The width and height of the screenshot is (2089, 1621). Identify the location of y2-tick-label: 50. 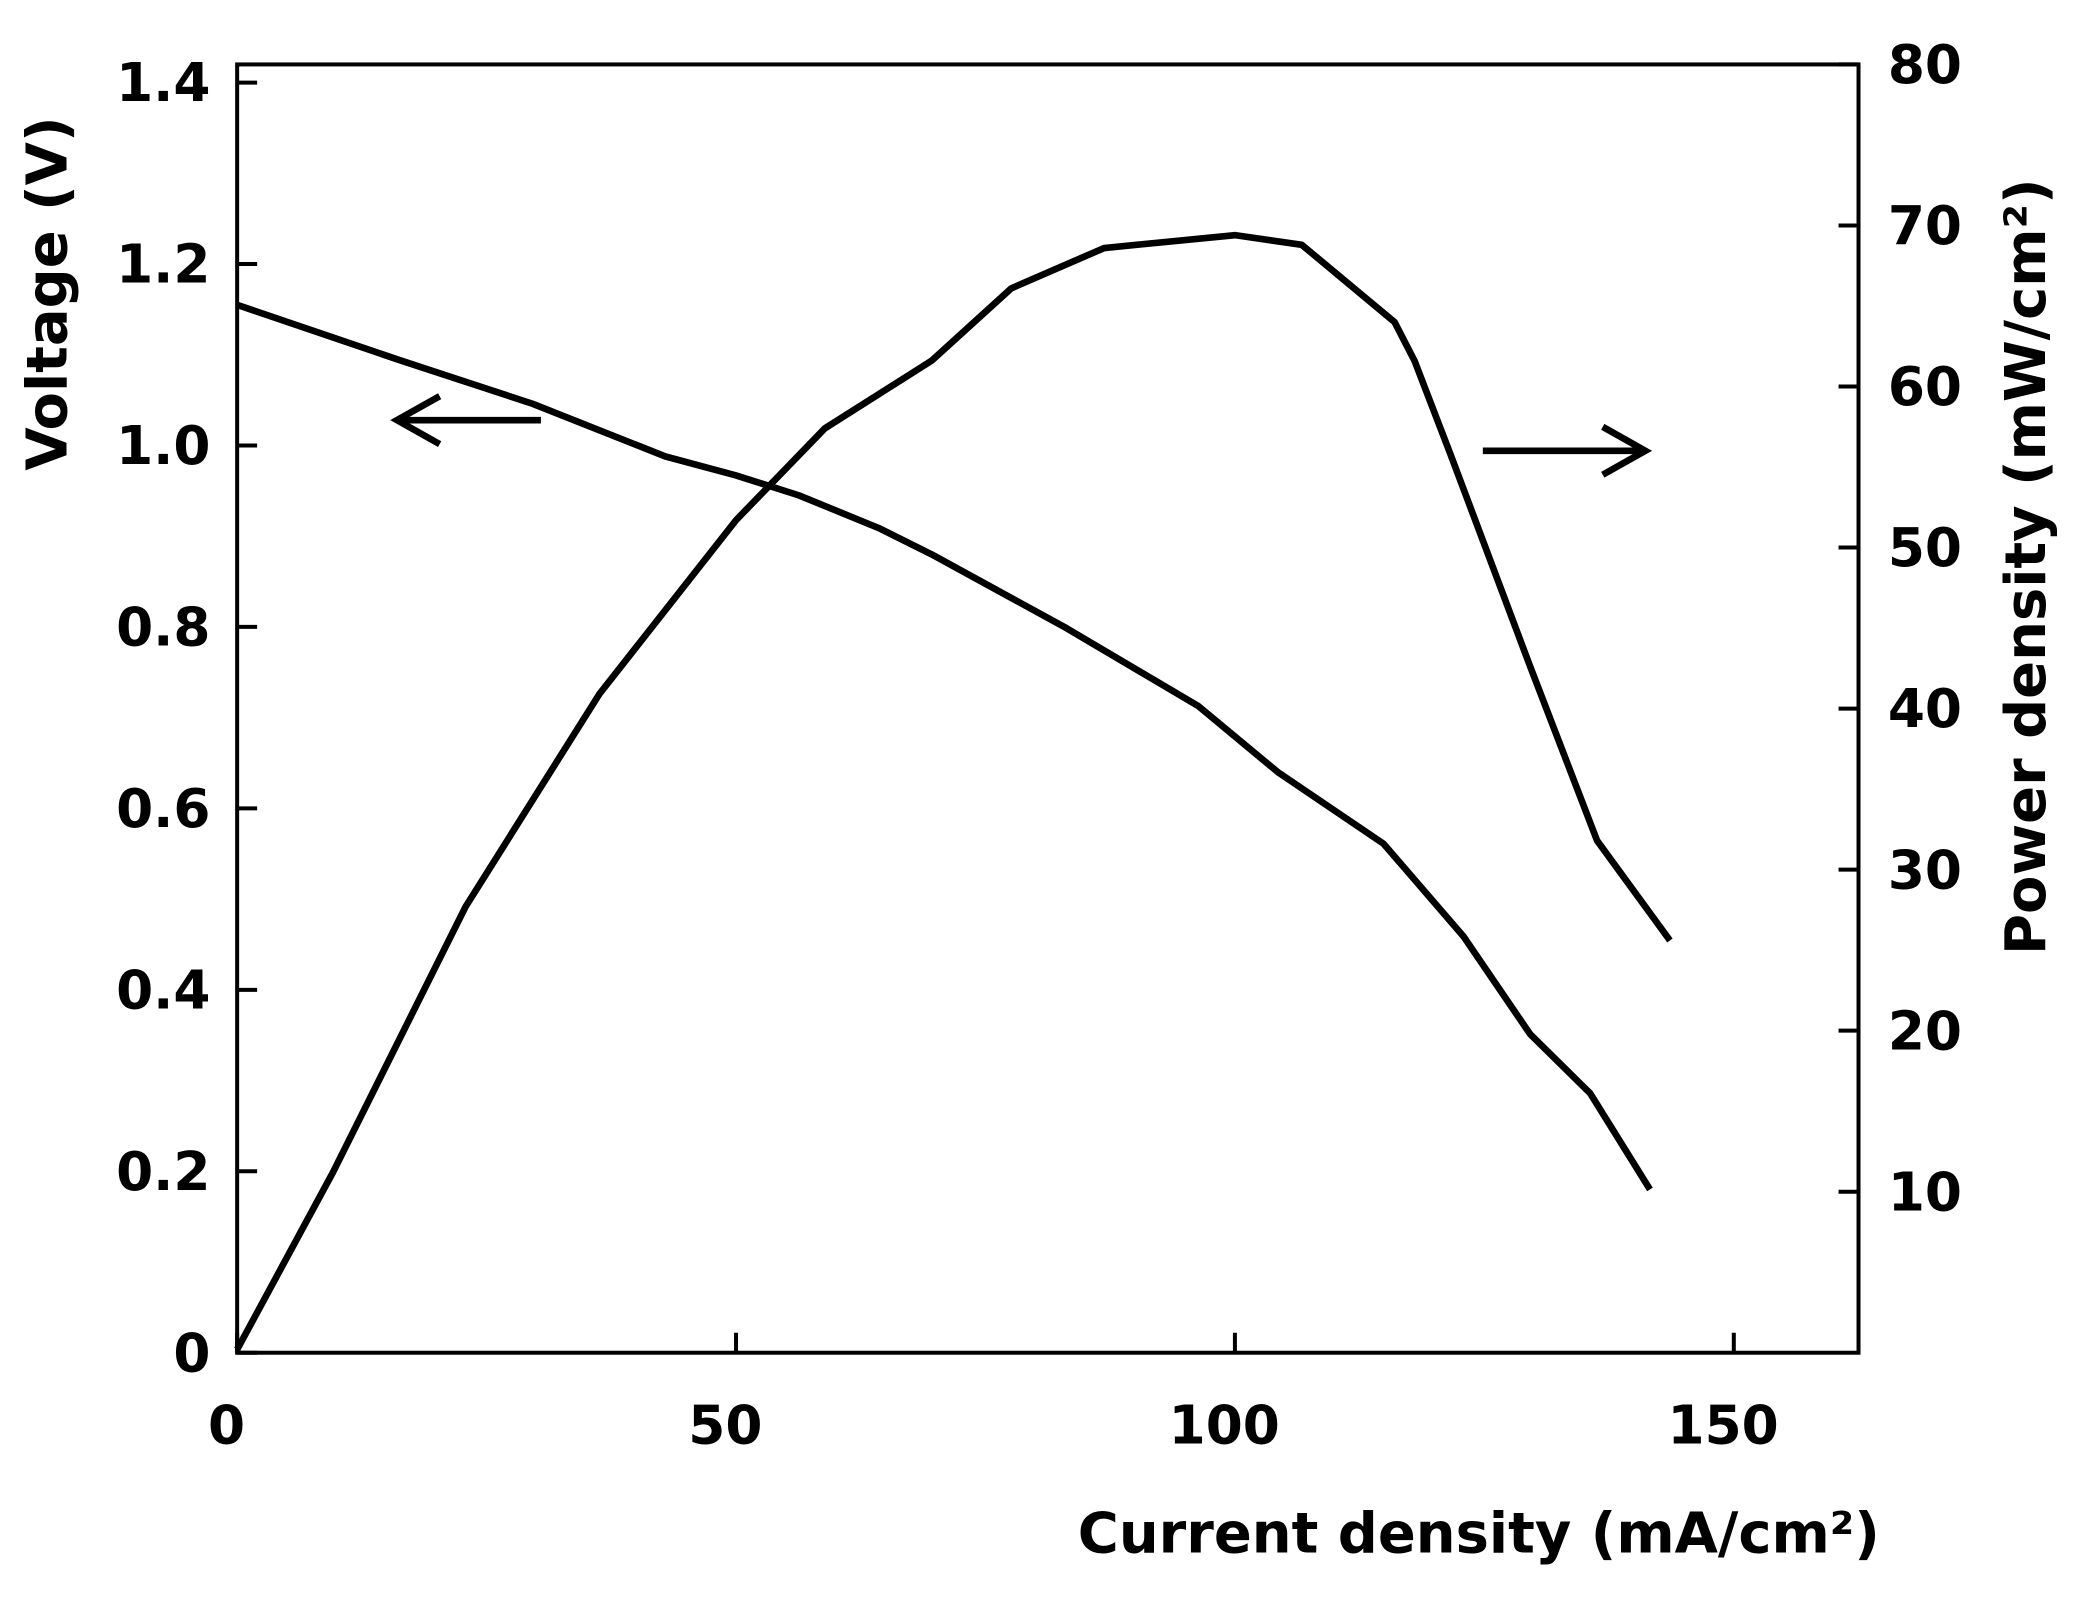
(1925, 548).